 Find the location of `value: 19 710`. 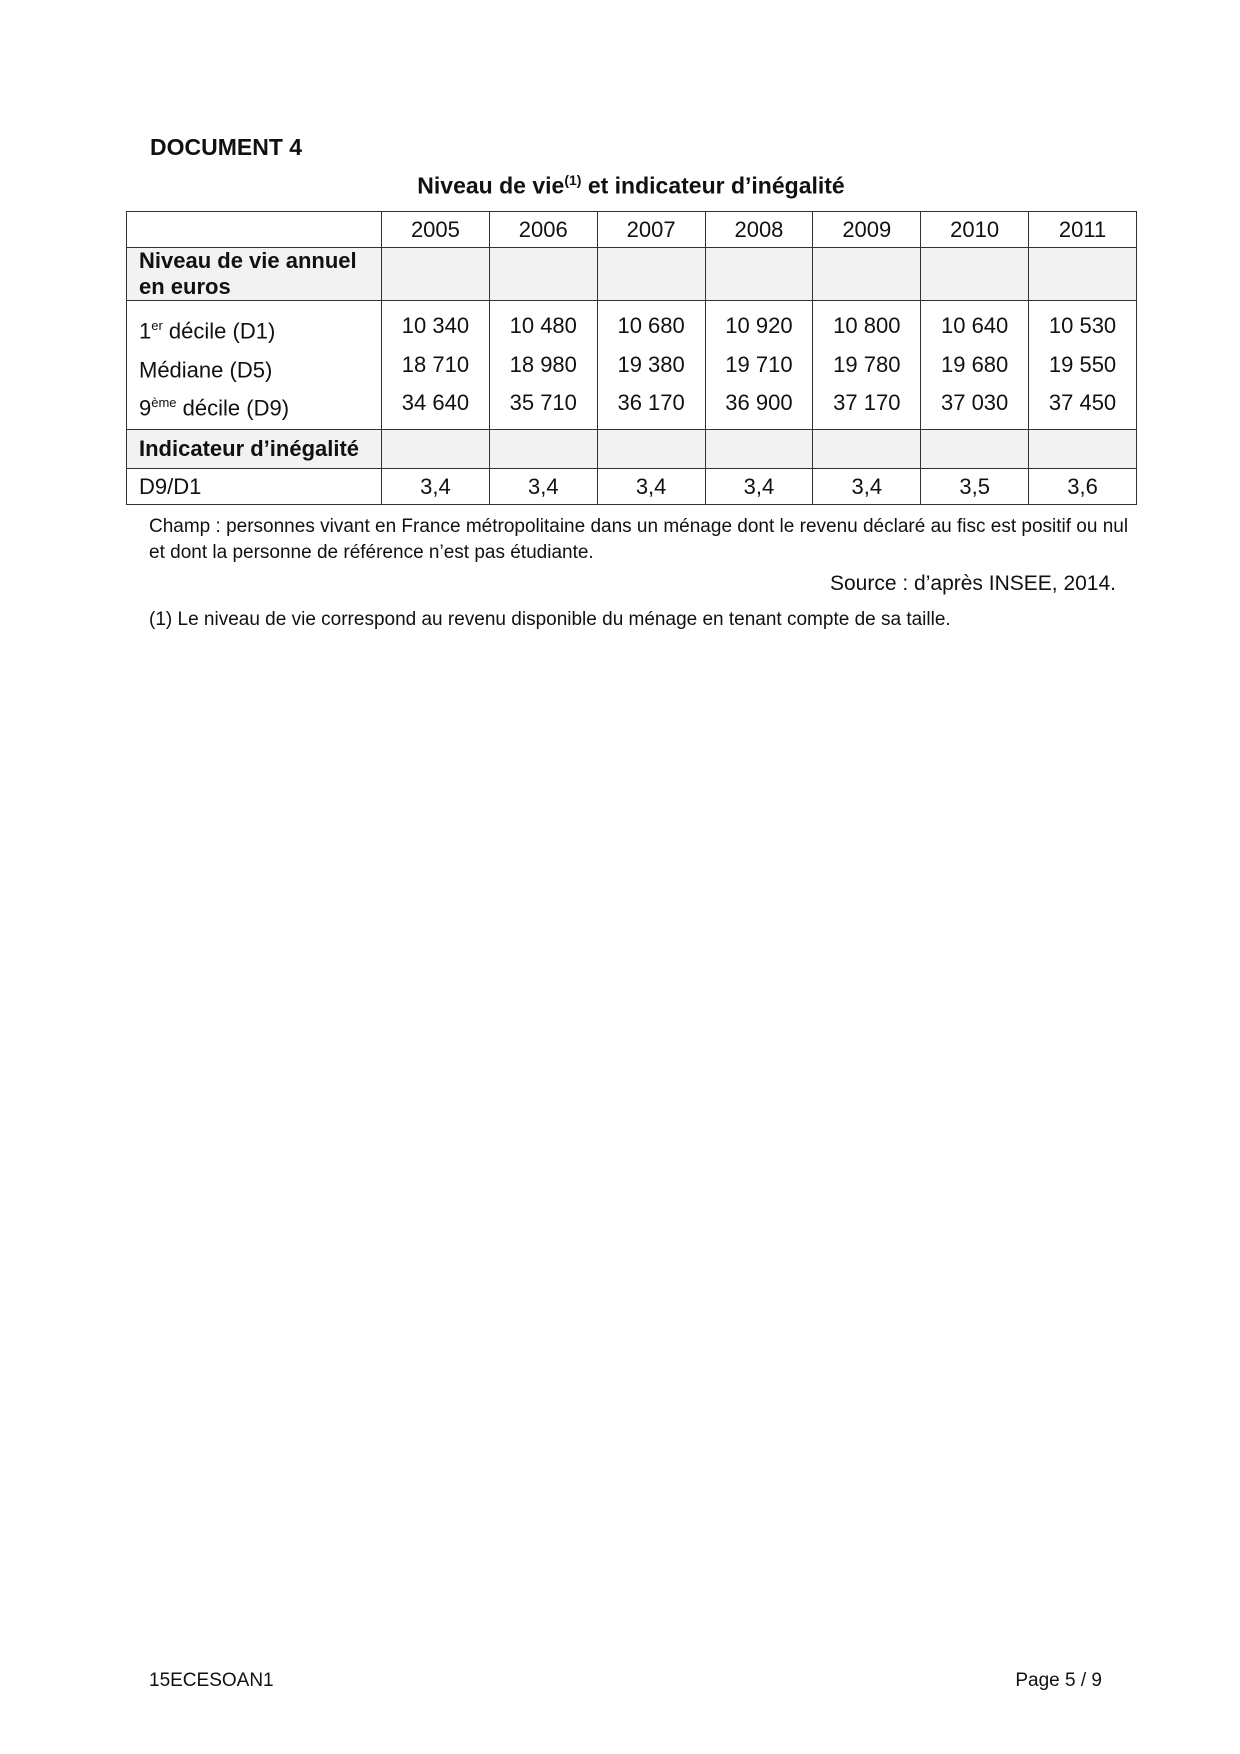

value: 19 710 is located at coordinates (759, 364).